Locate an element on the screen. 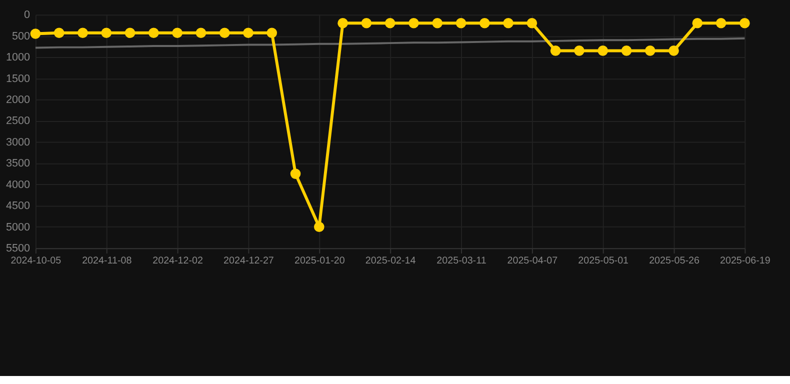 The width and height of the screenshot is (790, 384). x-tick-label: 2025-05-26 is located at coordinates (674, 260).